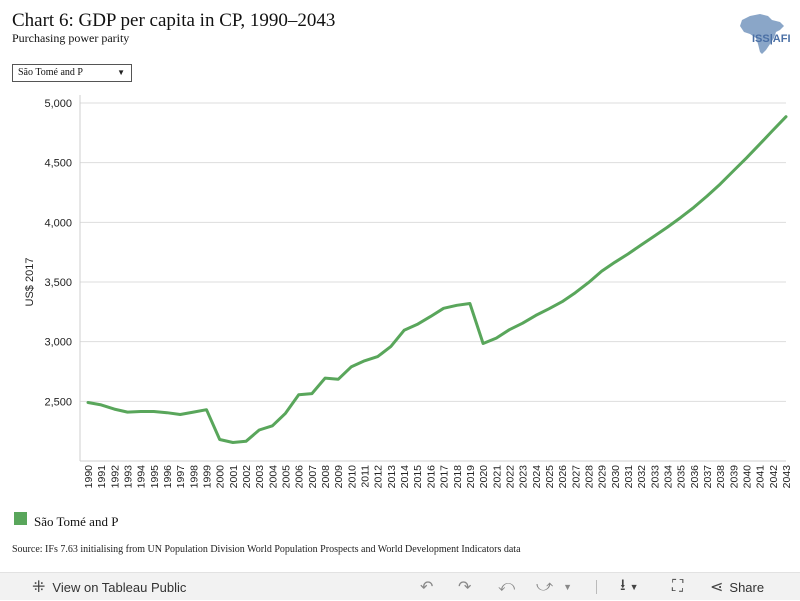 Image resolution: width=800 pixels, height=601 pixels. What do you see at coordinates (50, 72) in the screenshot?
I see `country-filter-value: São Tomé and P` at bounding box center [50, 72].